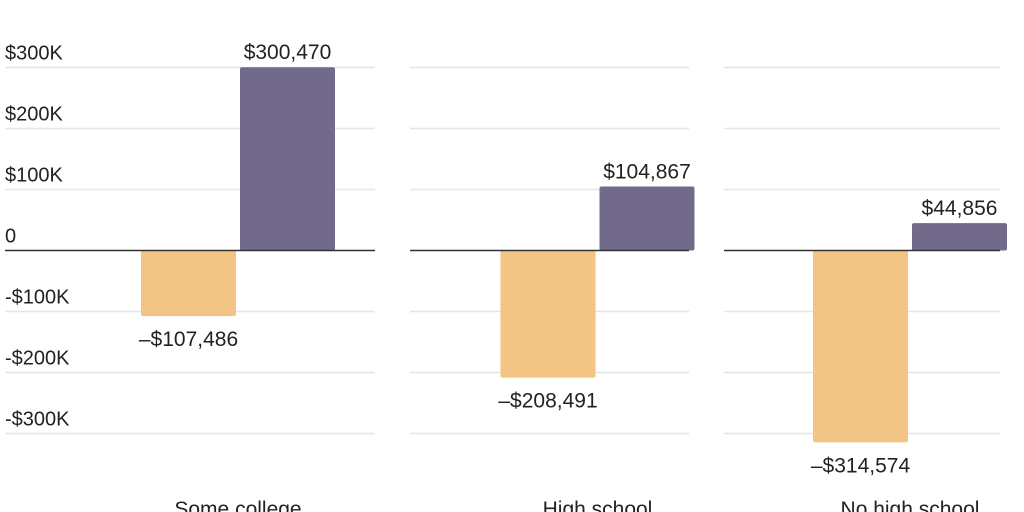  Describe the element at coordinates (861, 465) in the screenshot. I see `data-label: –$314,574` at that location.